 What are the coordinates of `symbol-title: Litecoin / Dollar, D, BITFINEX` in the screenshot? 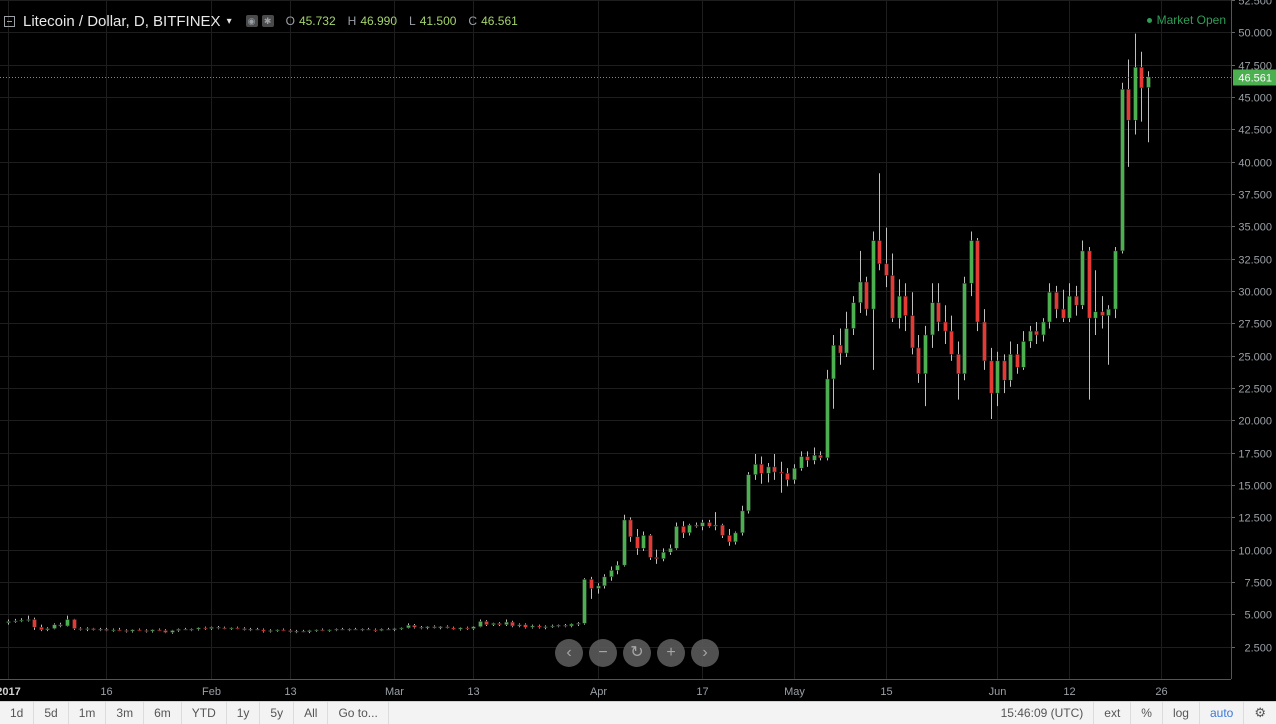 It's located at (122, 21).